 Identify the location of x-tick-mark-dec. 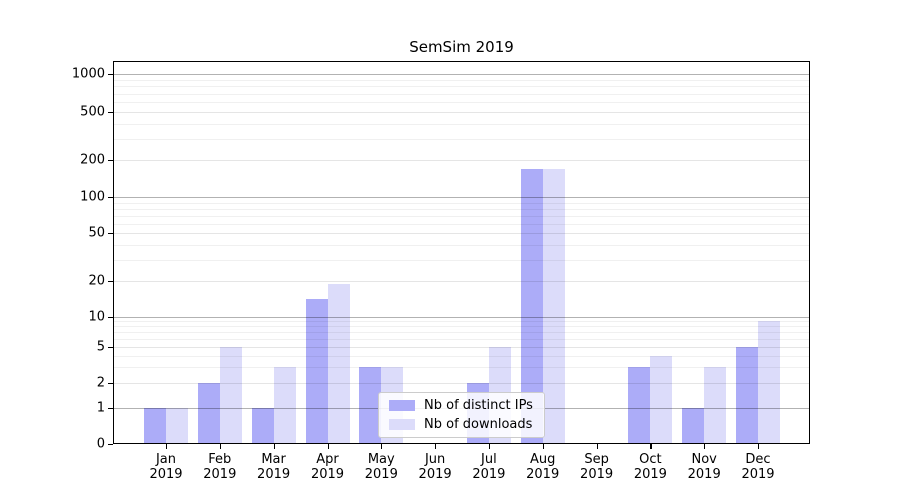
(759, 446).